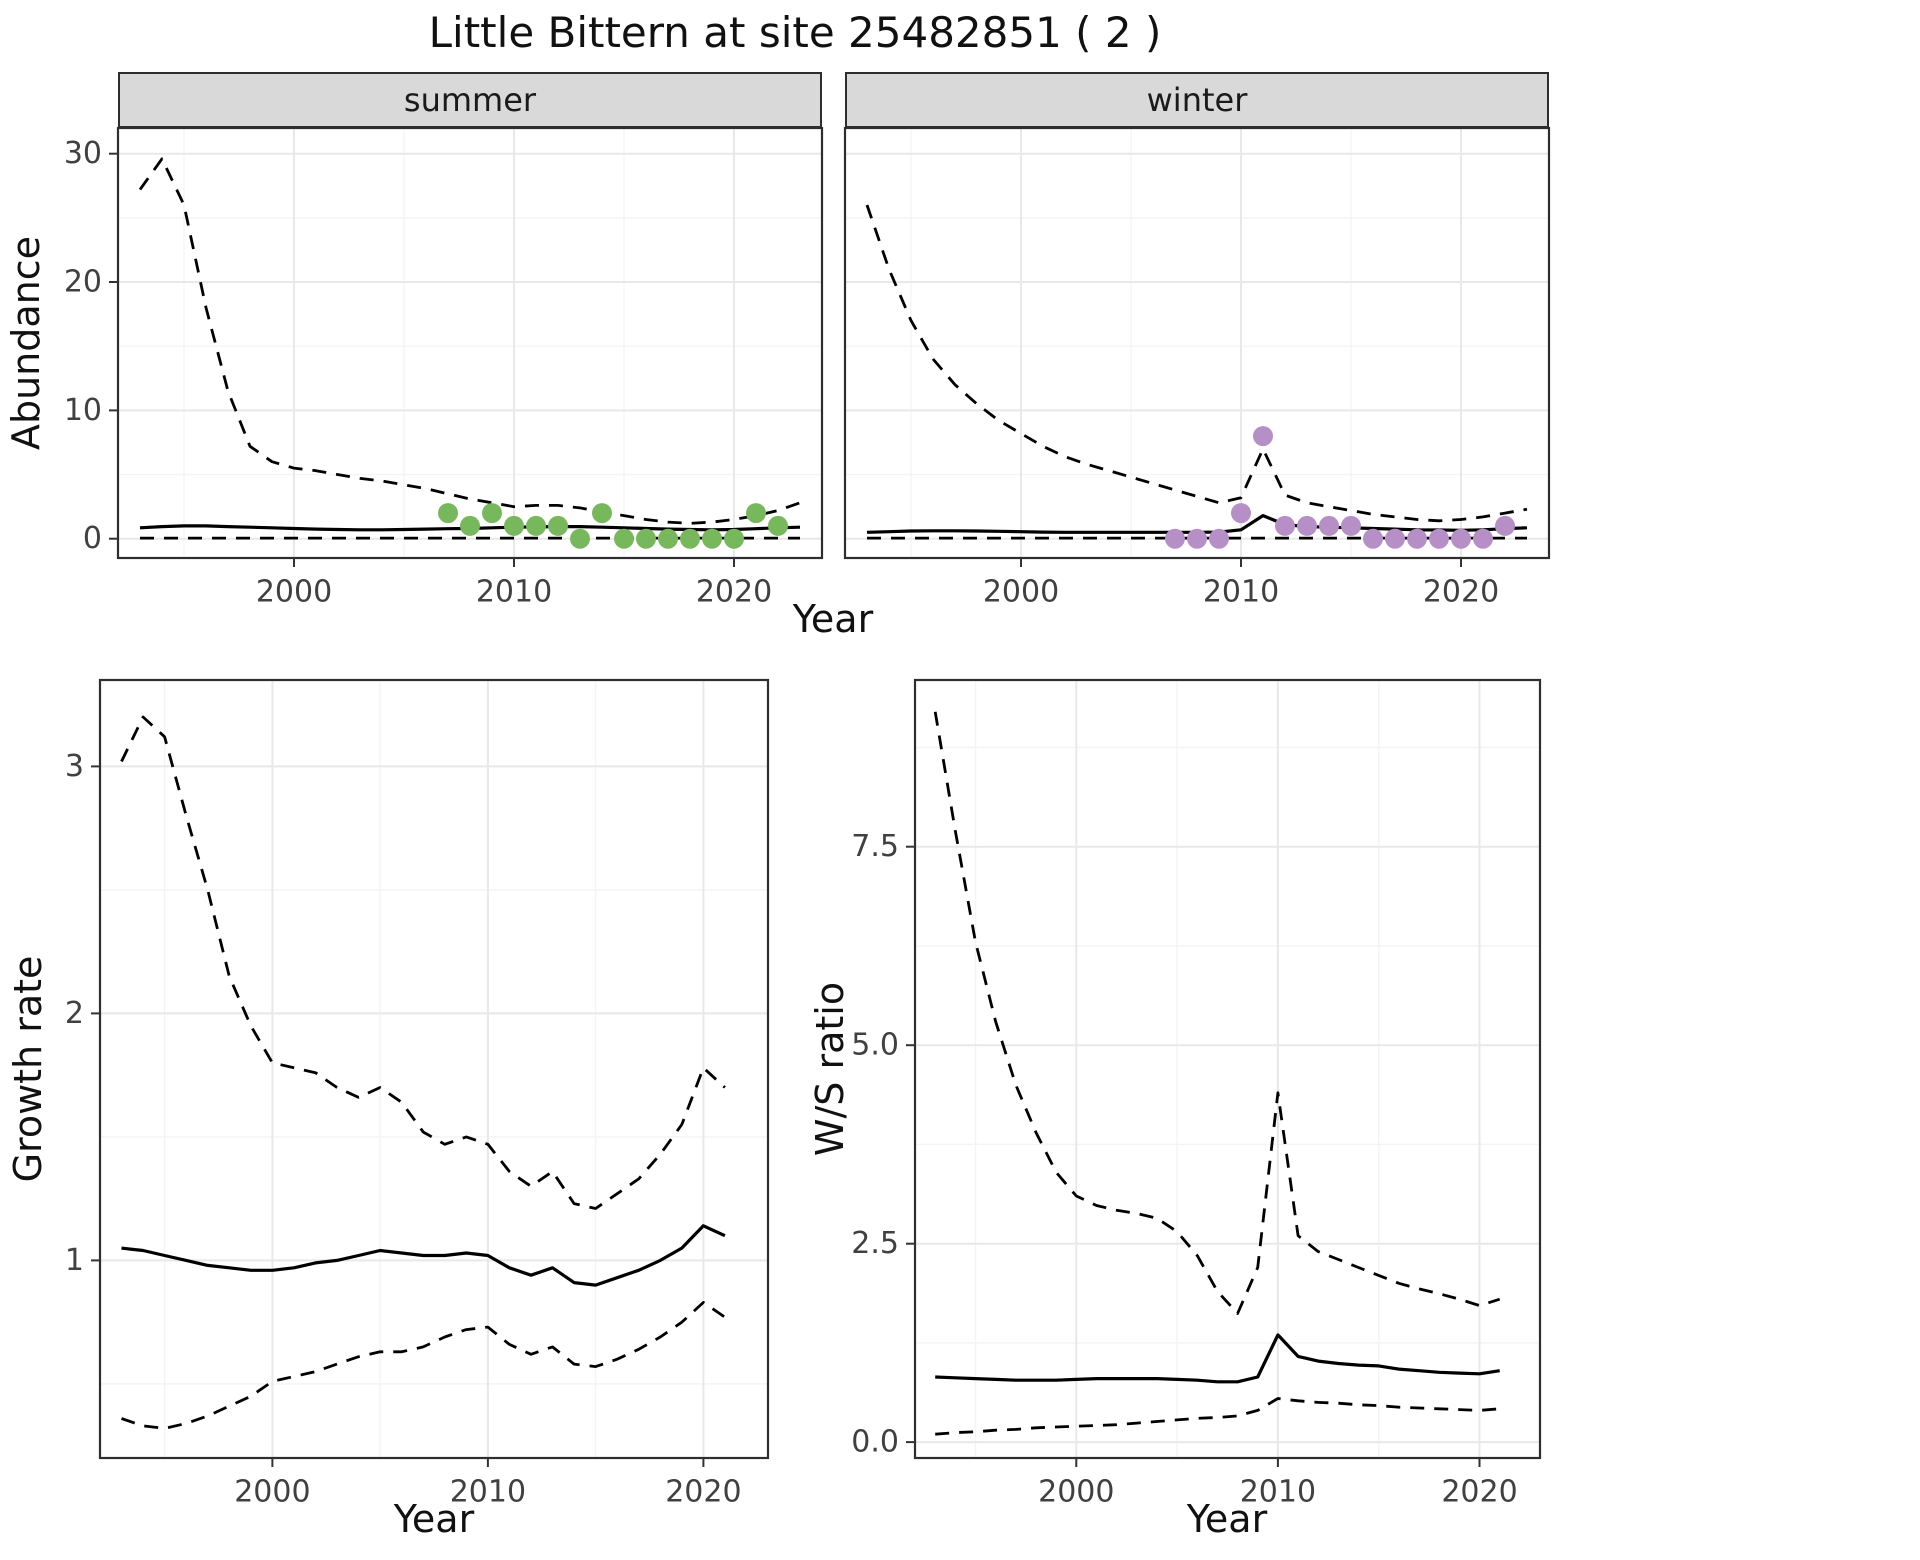  Describe the element at coordinates (26, 343) in the screenshot. I see `y-axis-label-abundance: Abundance` at that location.